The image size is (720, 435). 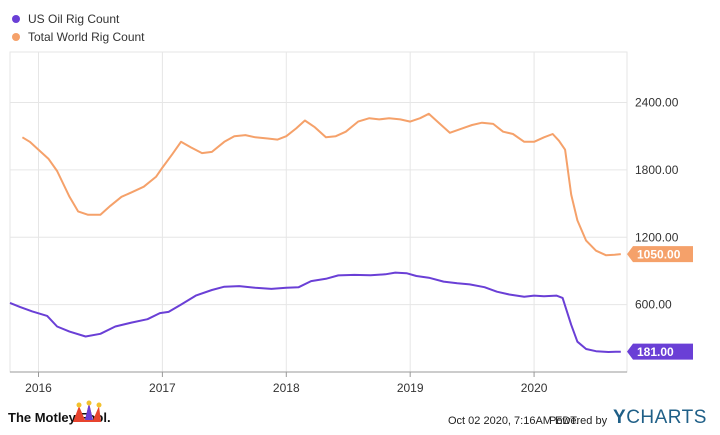 I want to click on y-tick-label: 2400.00, so click(x=657, y=103).